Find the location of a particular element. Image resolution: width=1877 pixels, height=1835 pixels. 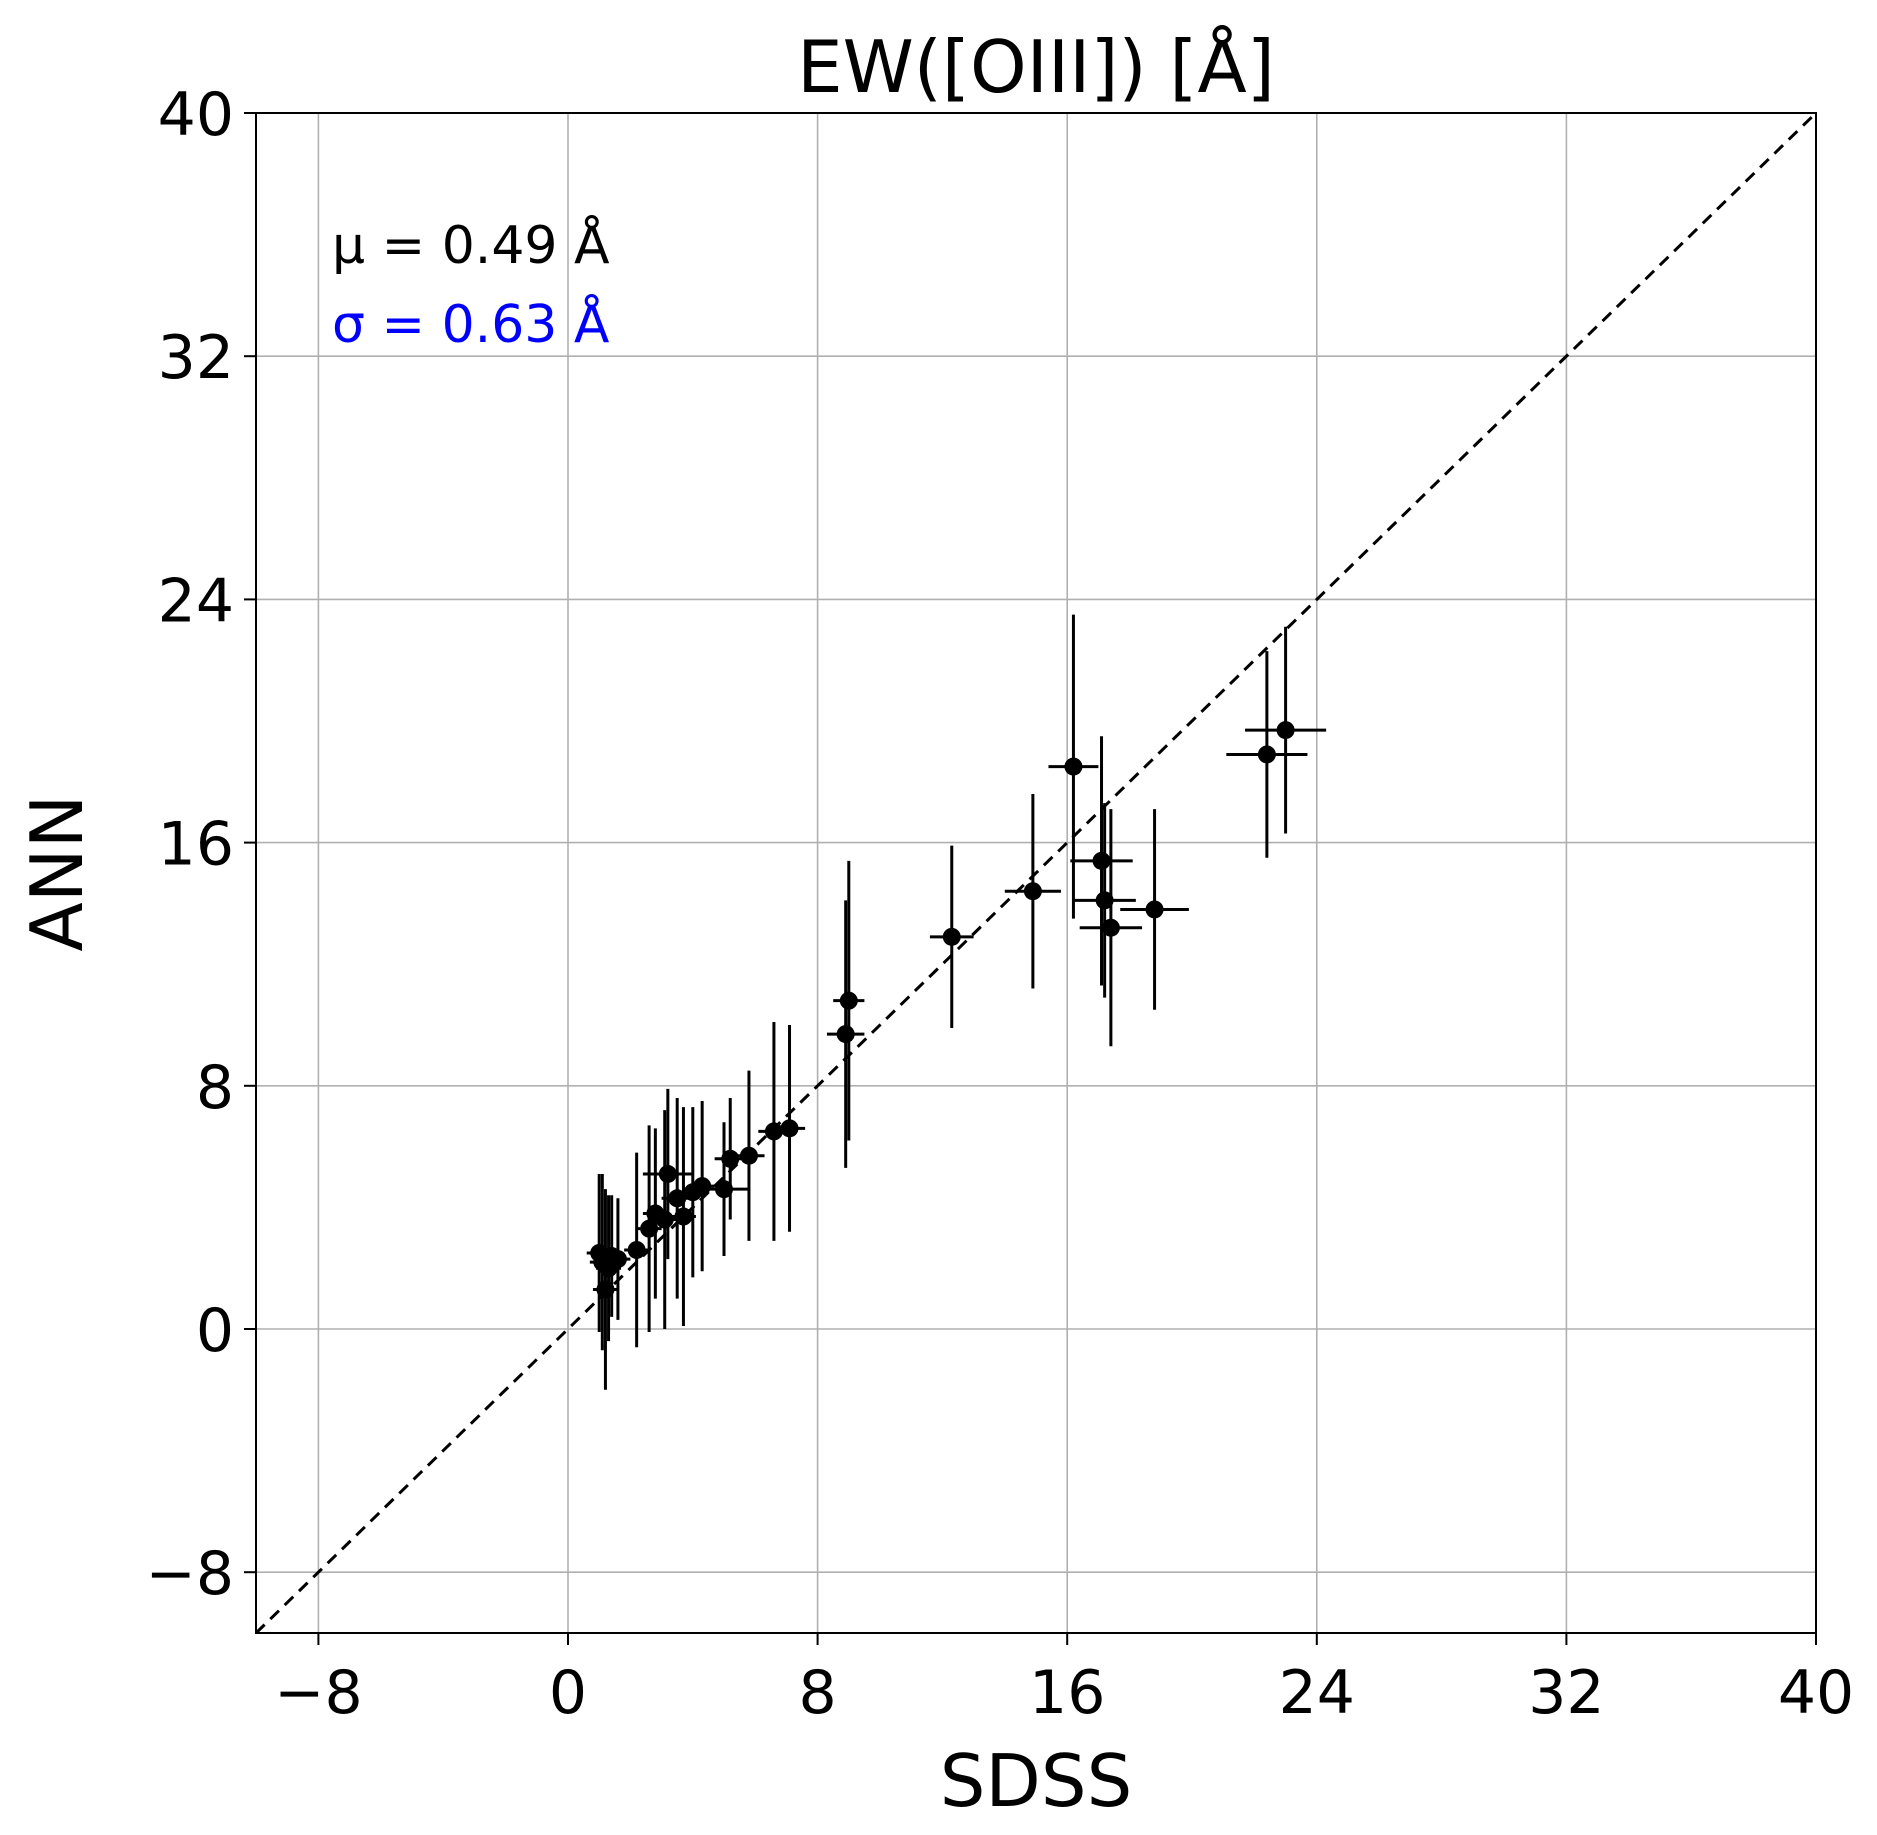

y-tick-label: 24 is located at coordinates (196, 601).